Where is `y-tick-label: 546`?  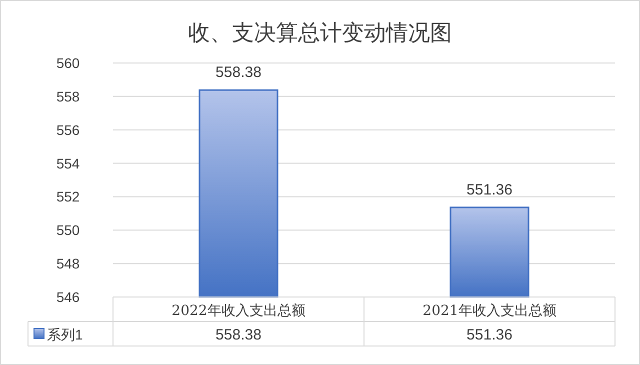 y-tick-label: 546 is located at coordinates (68, 297).